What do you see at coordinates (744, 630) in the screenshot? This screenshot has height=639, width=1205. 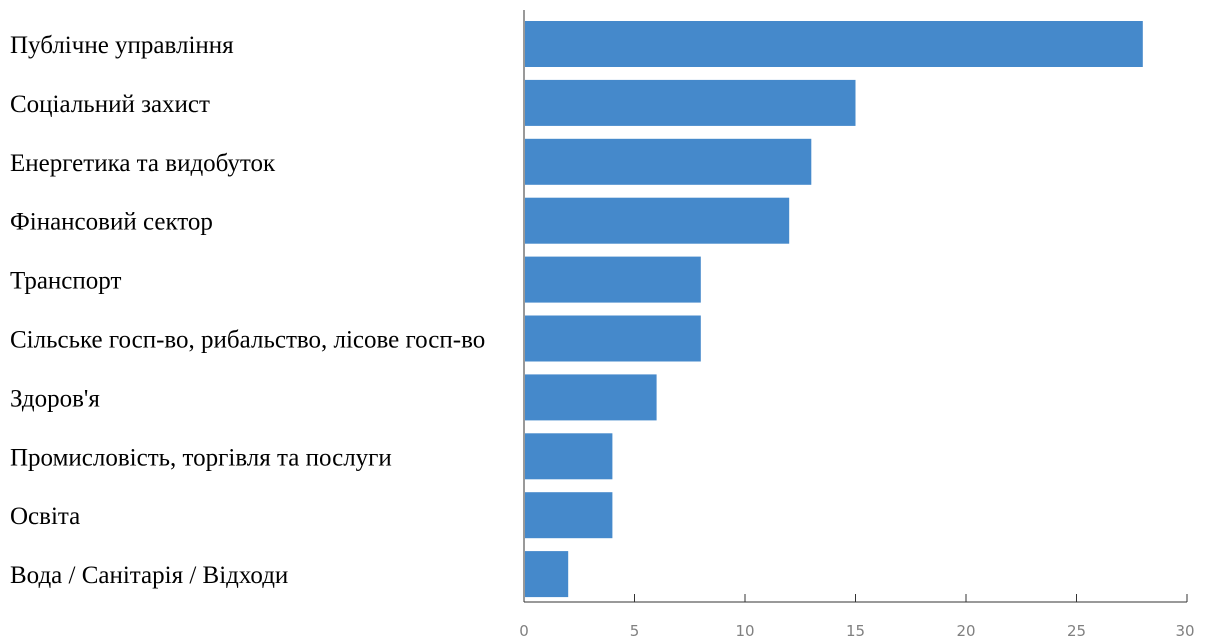 I see `x-tick-label: 10` at bounding box center [744, 630].